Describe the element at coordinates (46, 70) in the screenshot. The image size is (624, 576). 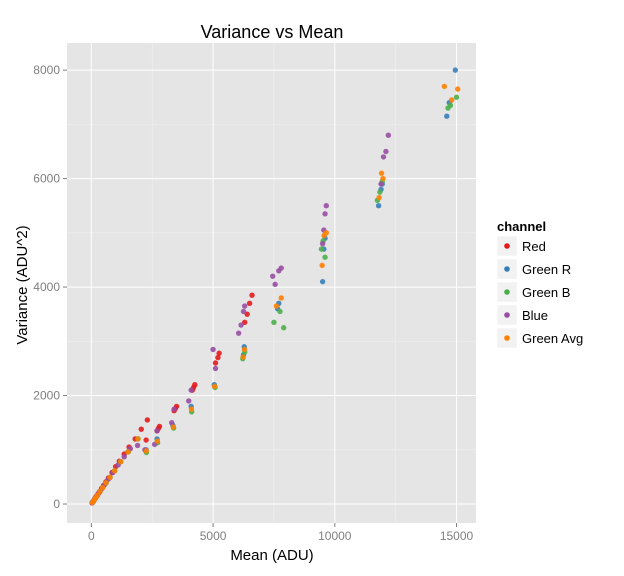
I see `y-tick-label: 8000` at that location.